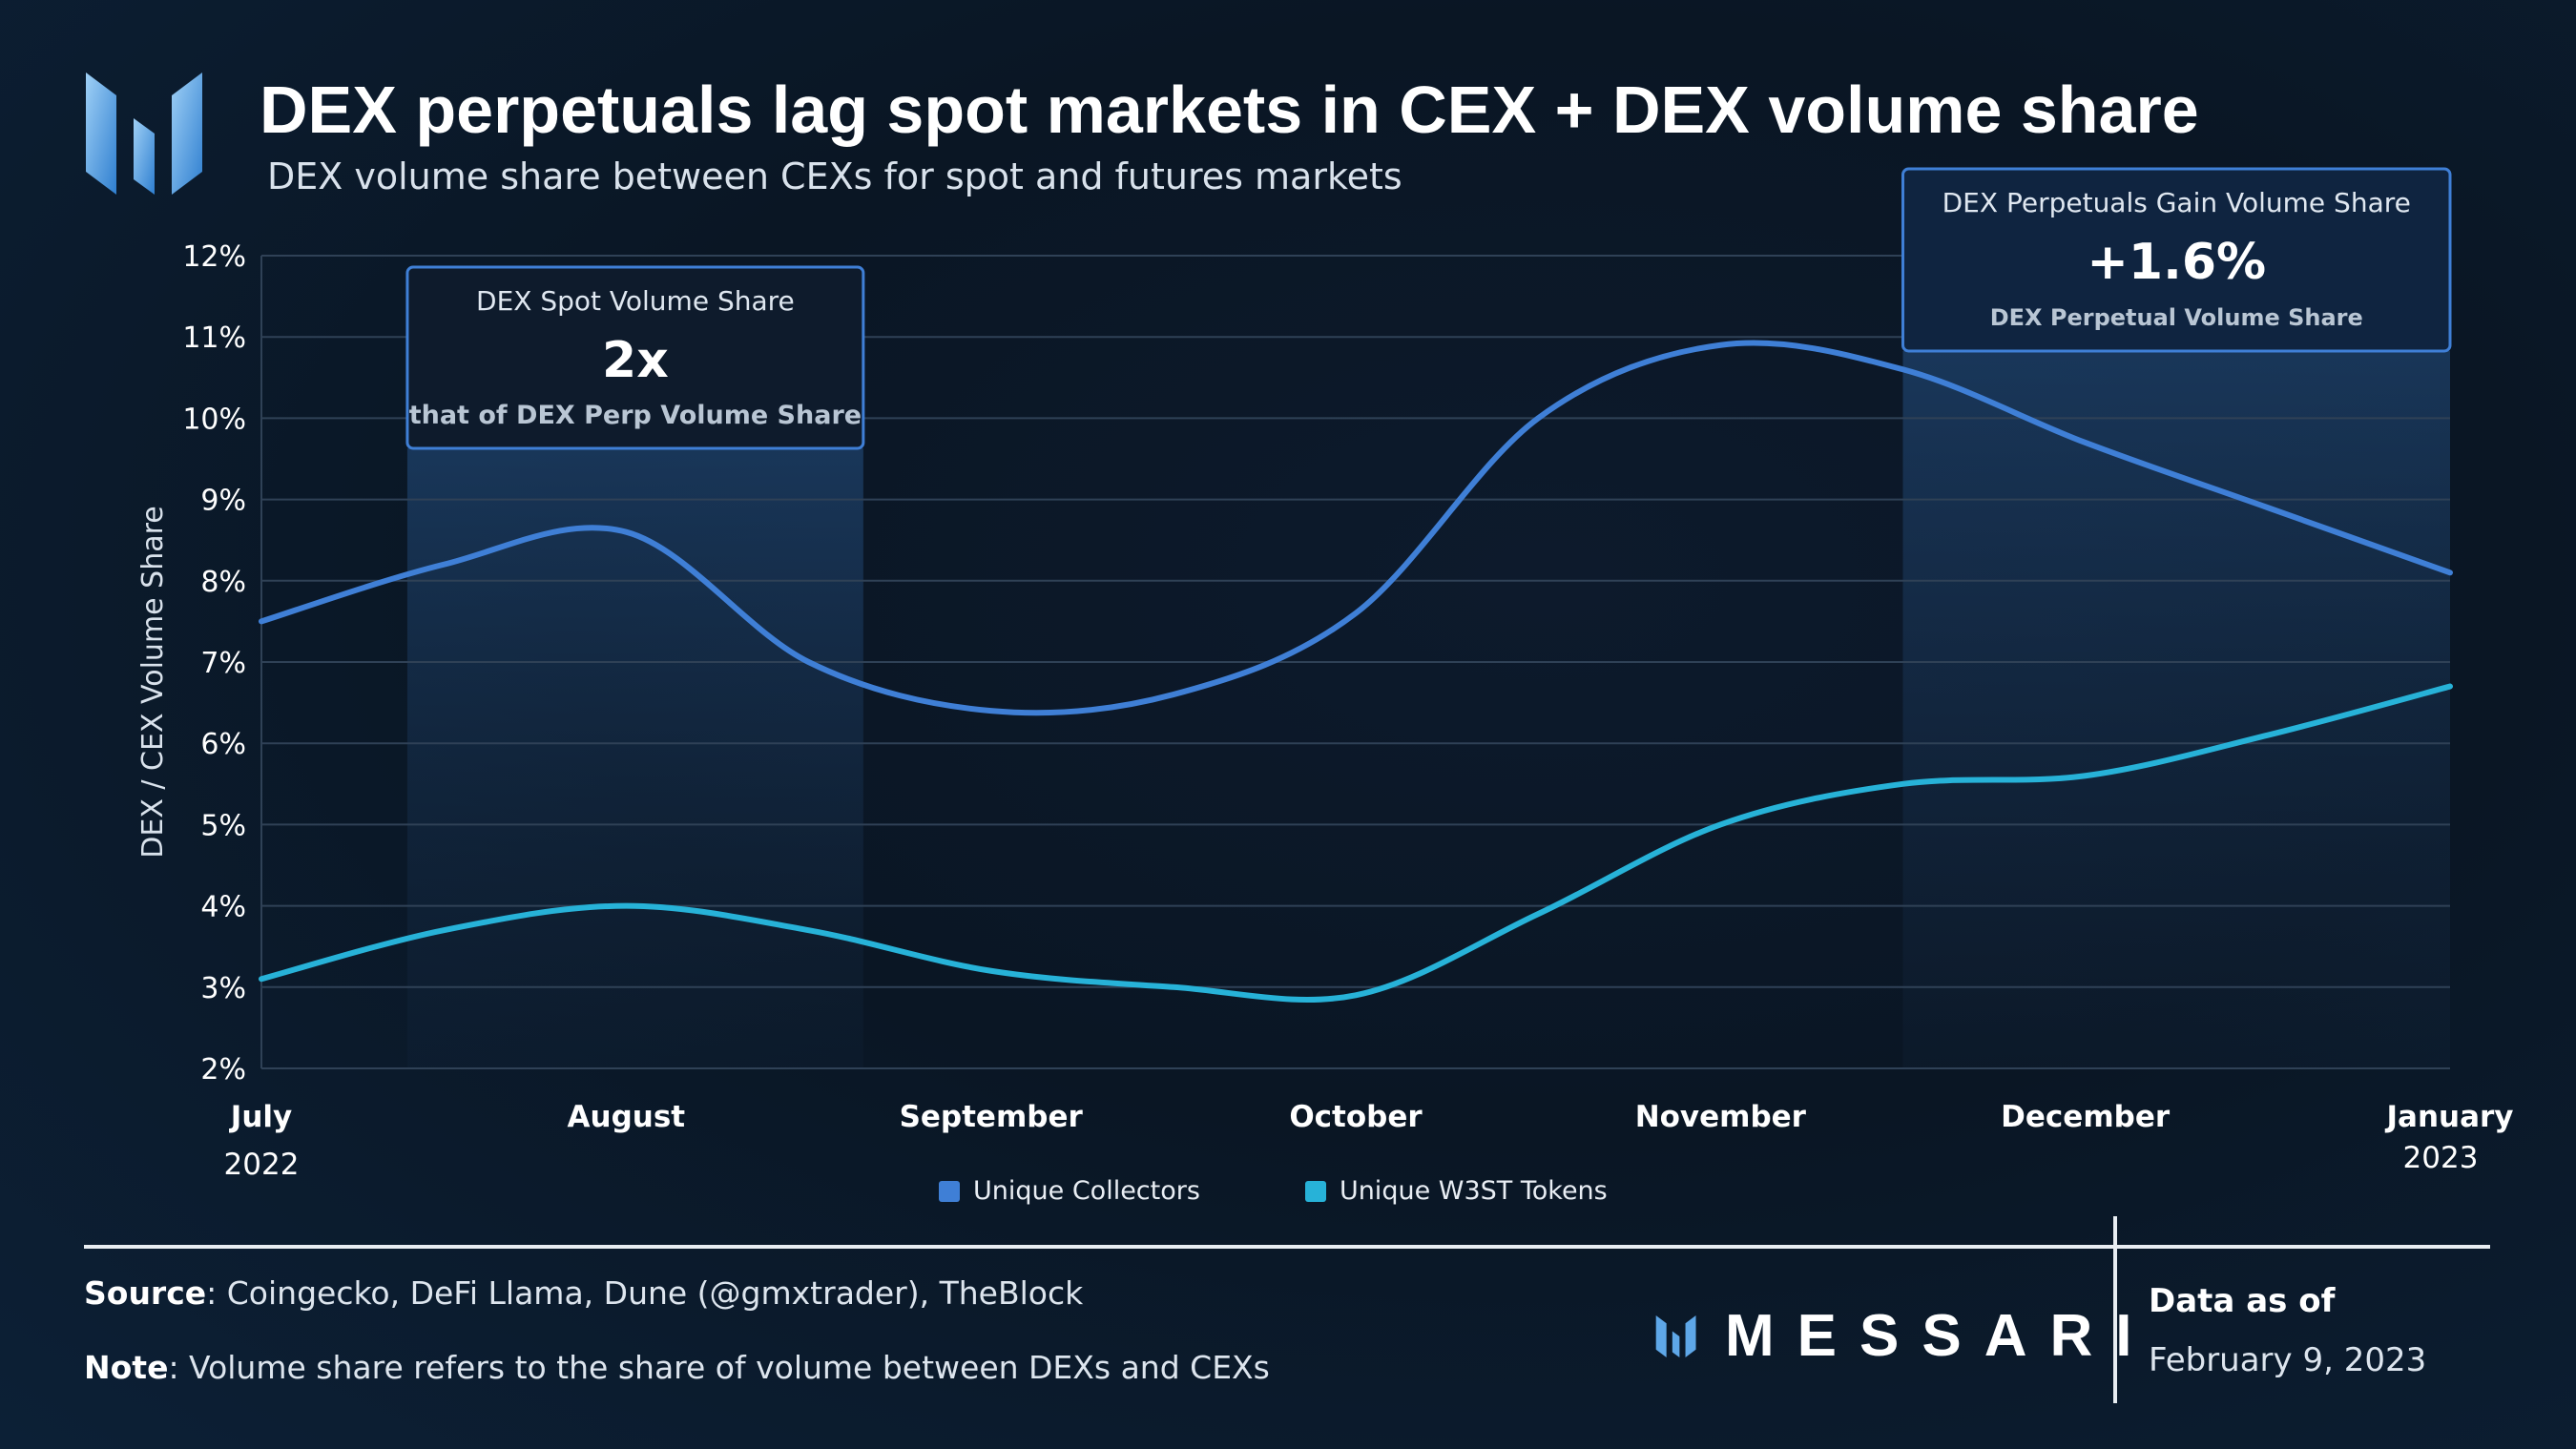  I want to click on source-label: Source, so click(145, 1293).